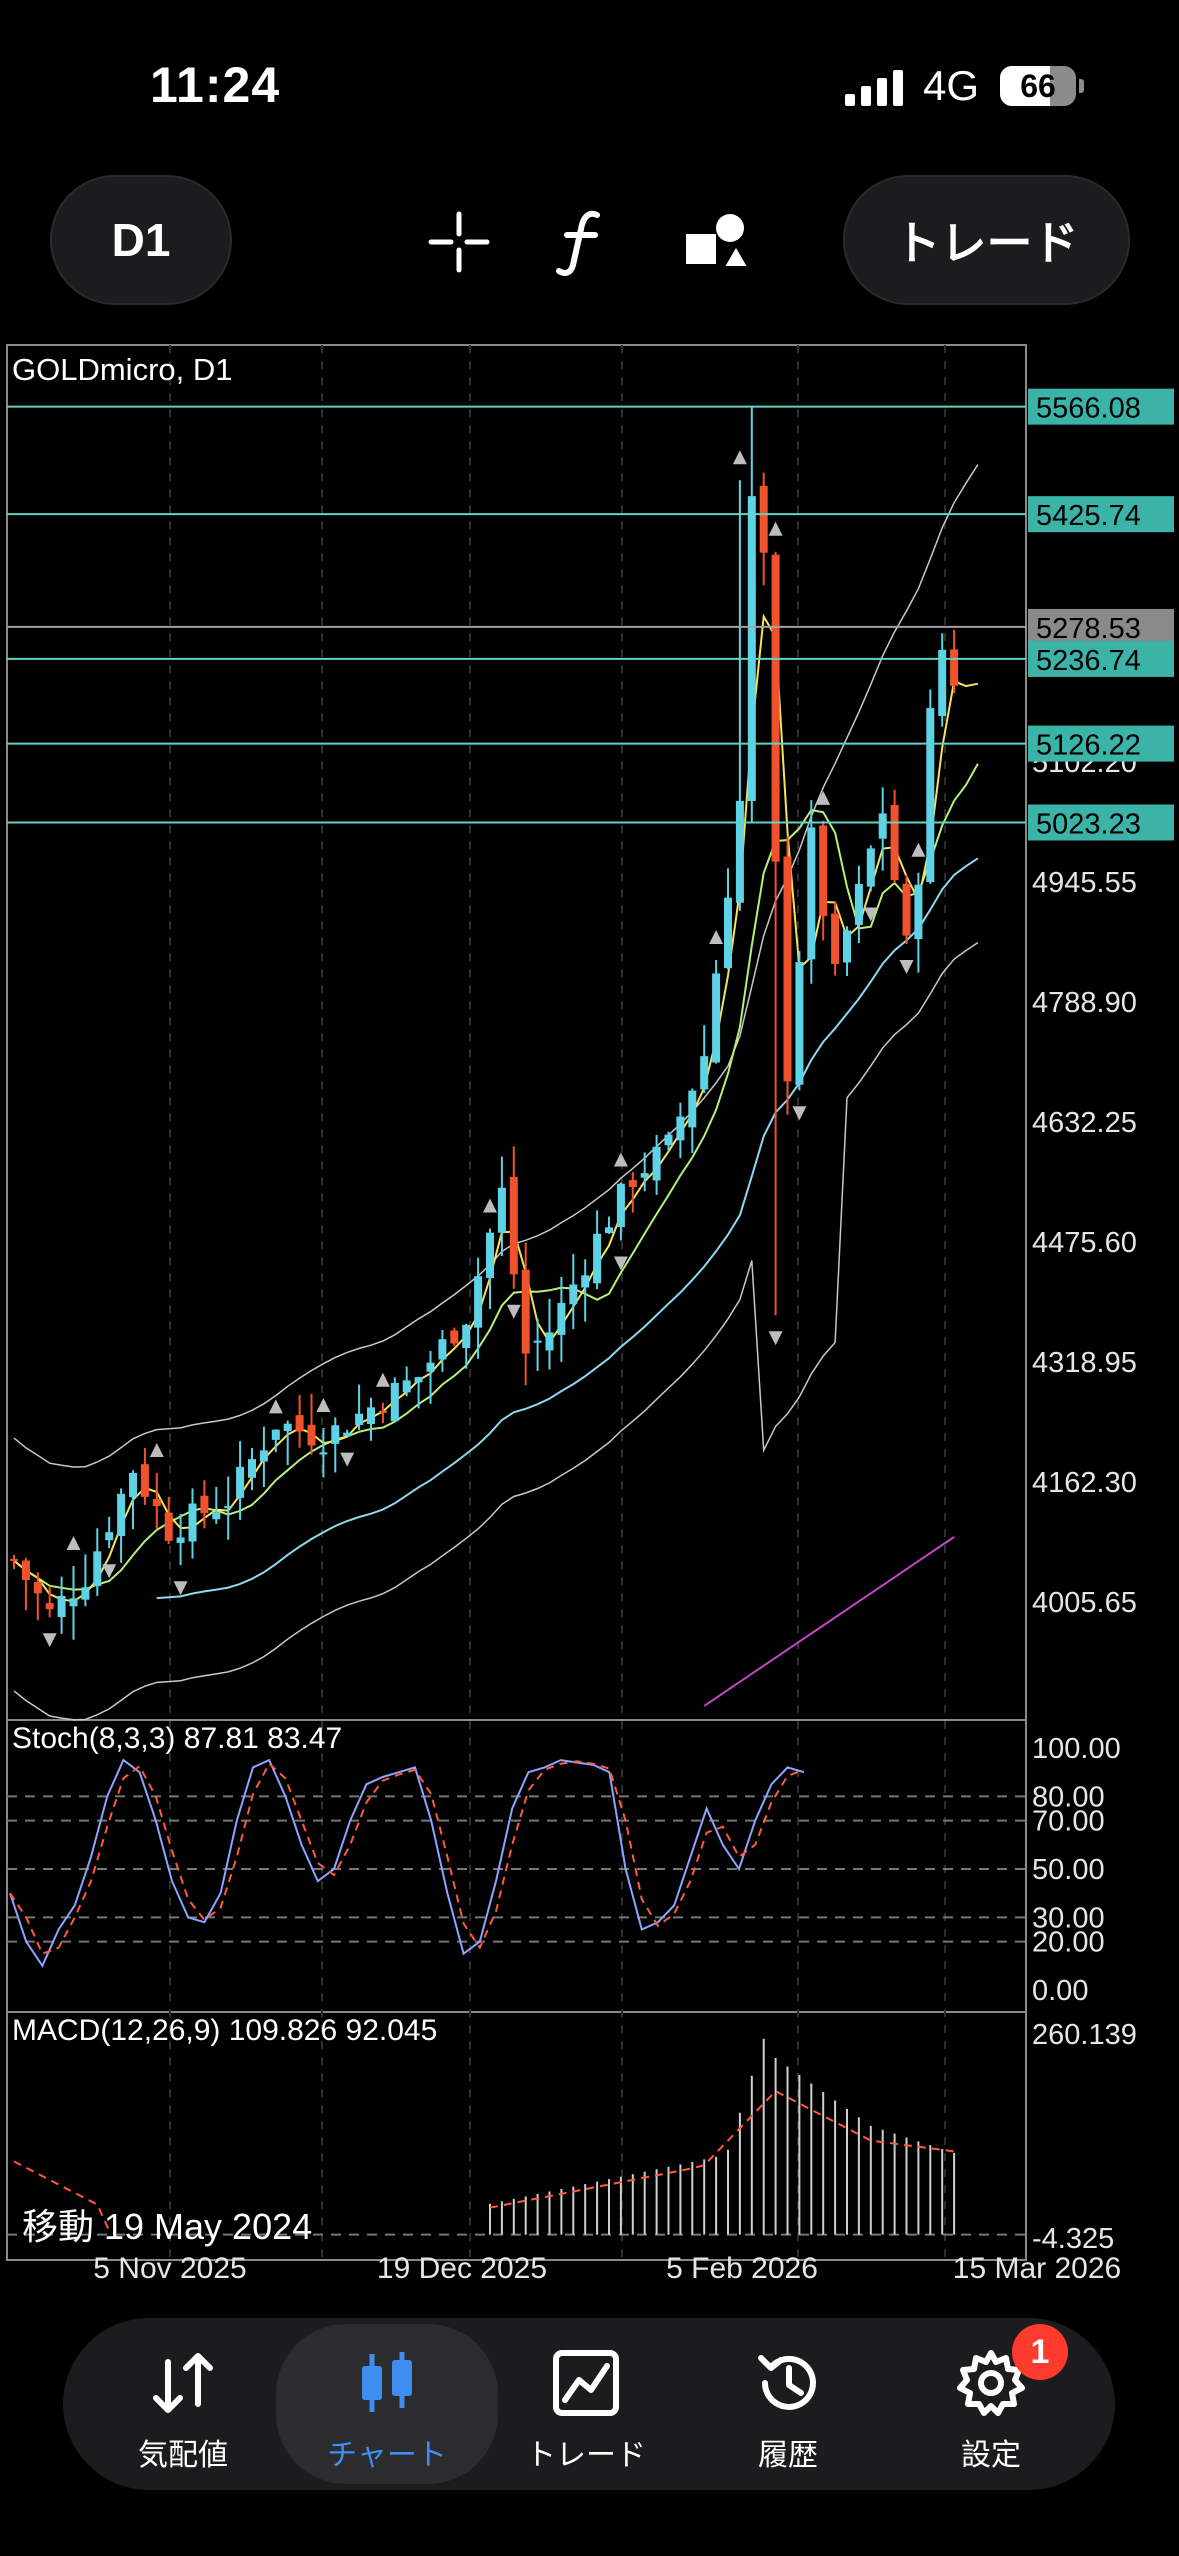 The height and width of the screenshot is (2556, 1179). What do you see at coordinates (742, 2268) in the screenshot?
I see `time-axis-label: 5 Feb 2026` at bounding box center [742, 2268].